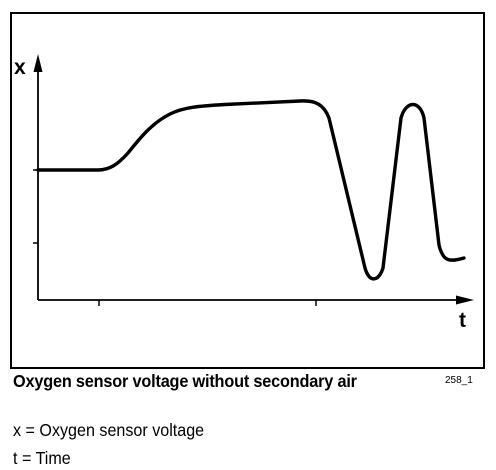  I want to click on x-axis-label: t, so click(462, 320).